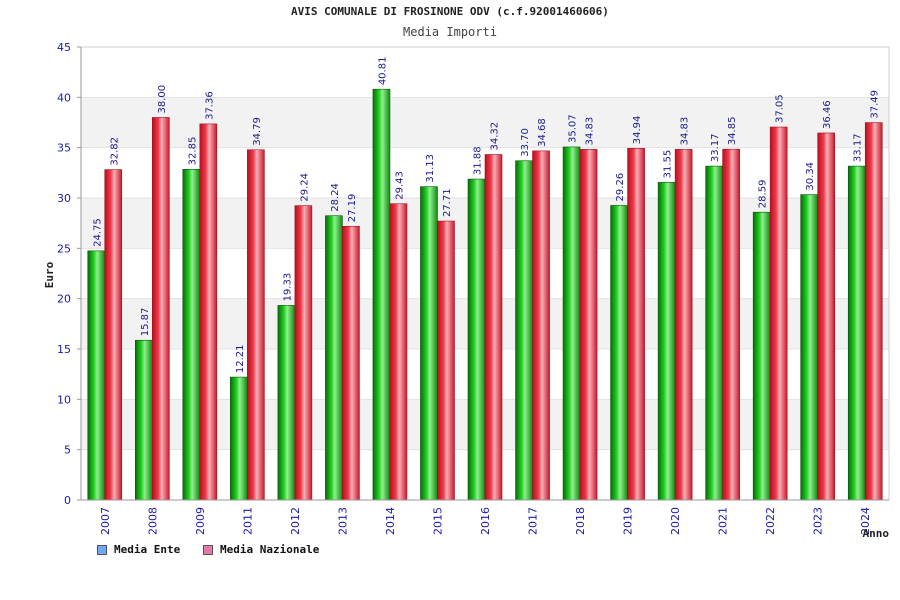  Describe the element at coordinates (287, 287) in the screenshot. I see `data-label-media-ente: 19.33` at that location.